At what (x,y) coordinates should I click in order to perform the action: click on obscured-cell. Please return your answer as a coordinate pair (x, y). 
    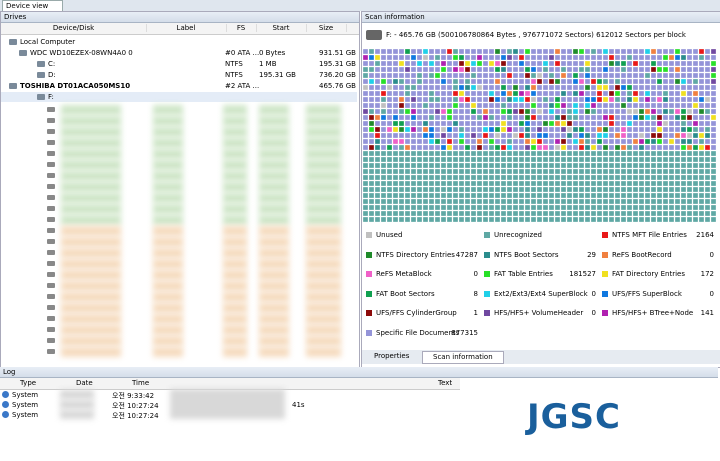
    Looking at the image, I should click on (323, 330).